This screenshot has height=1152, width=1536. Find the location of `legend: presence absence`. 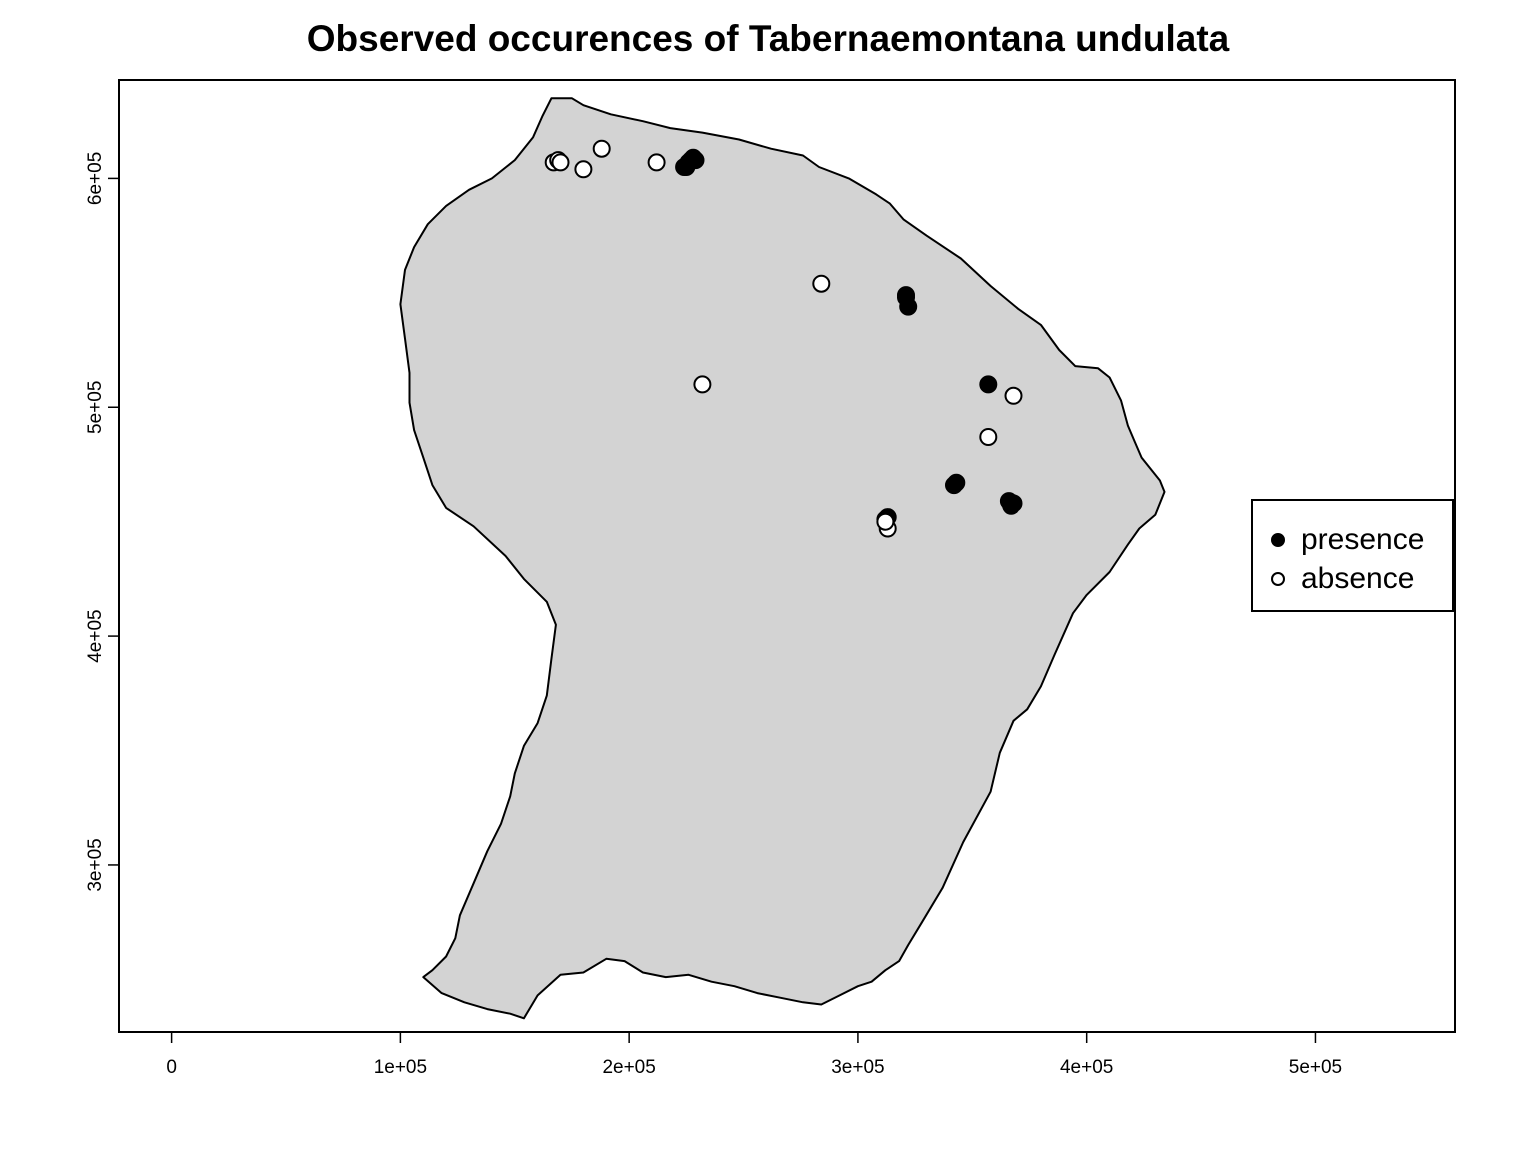

legend: presence absence is located at coordinates (1352, 555).